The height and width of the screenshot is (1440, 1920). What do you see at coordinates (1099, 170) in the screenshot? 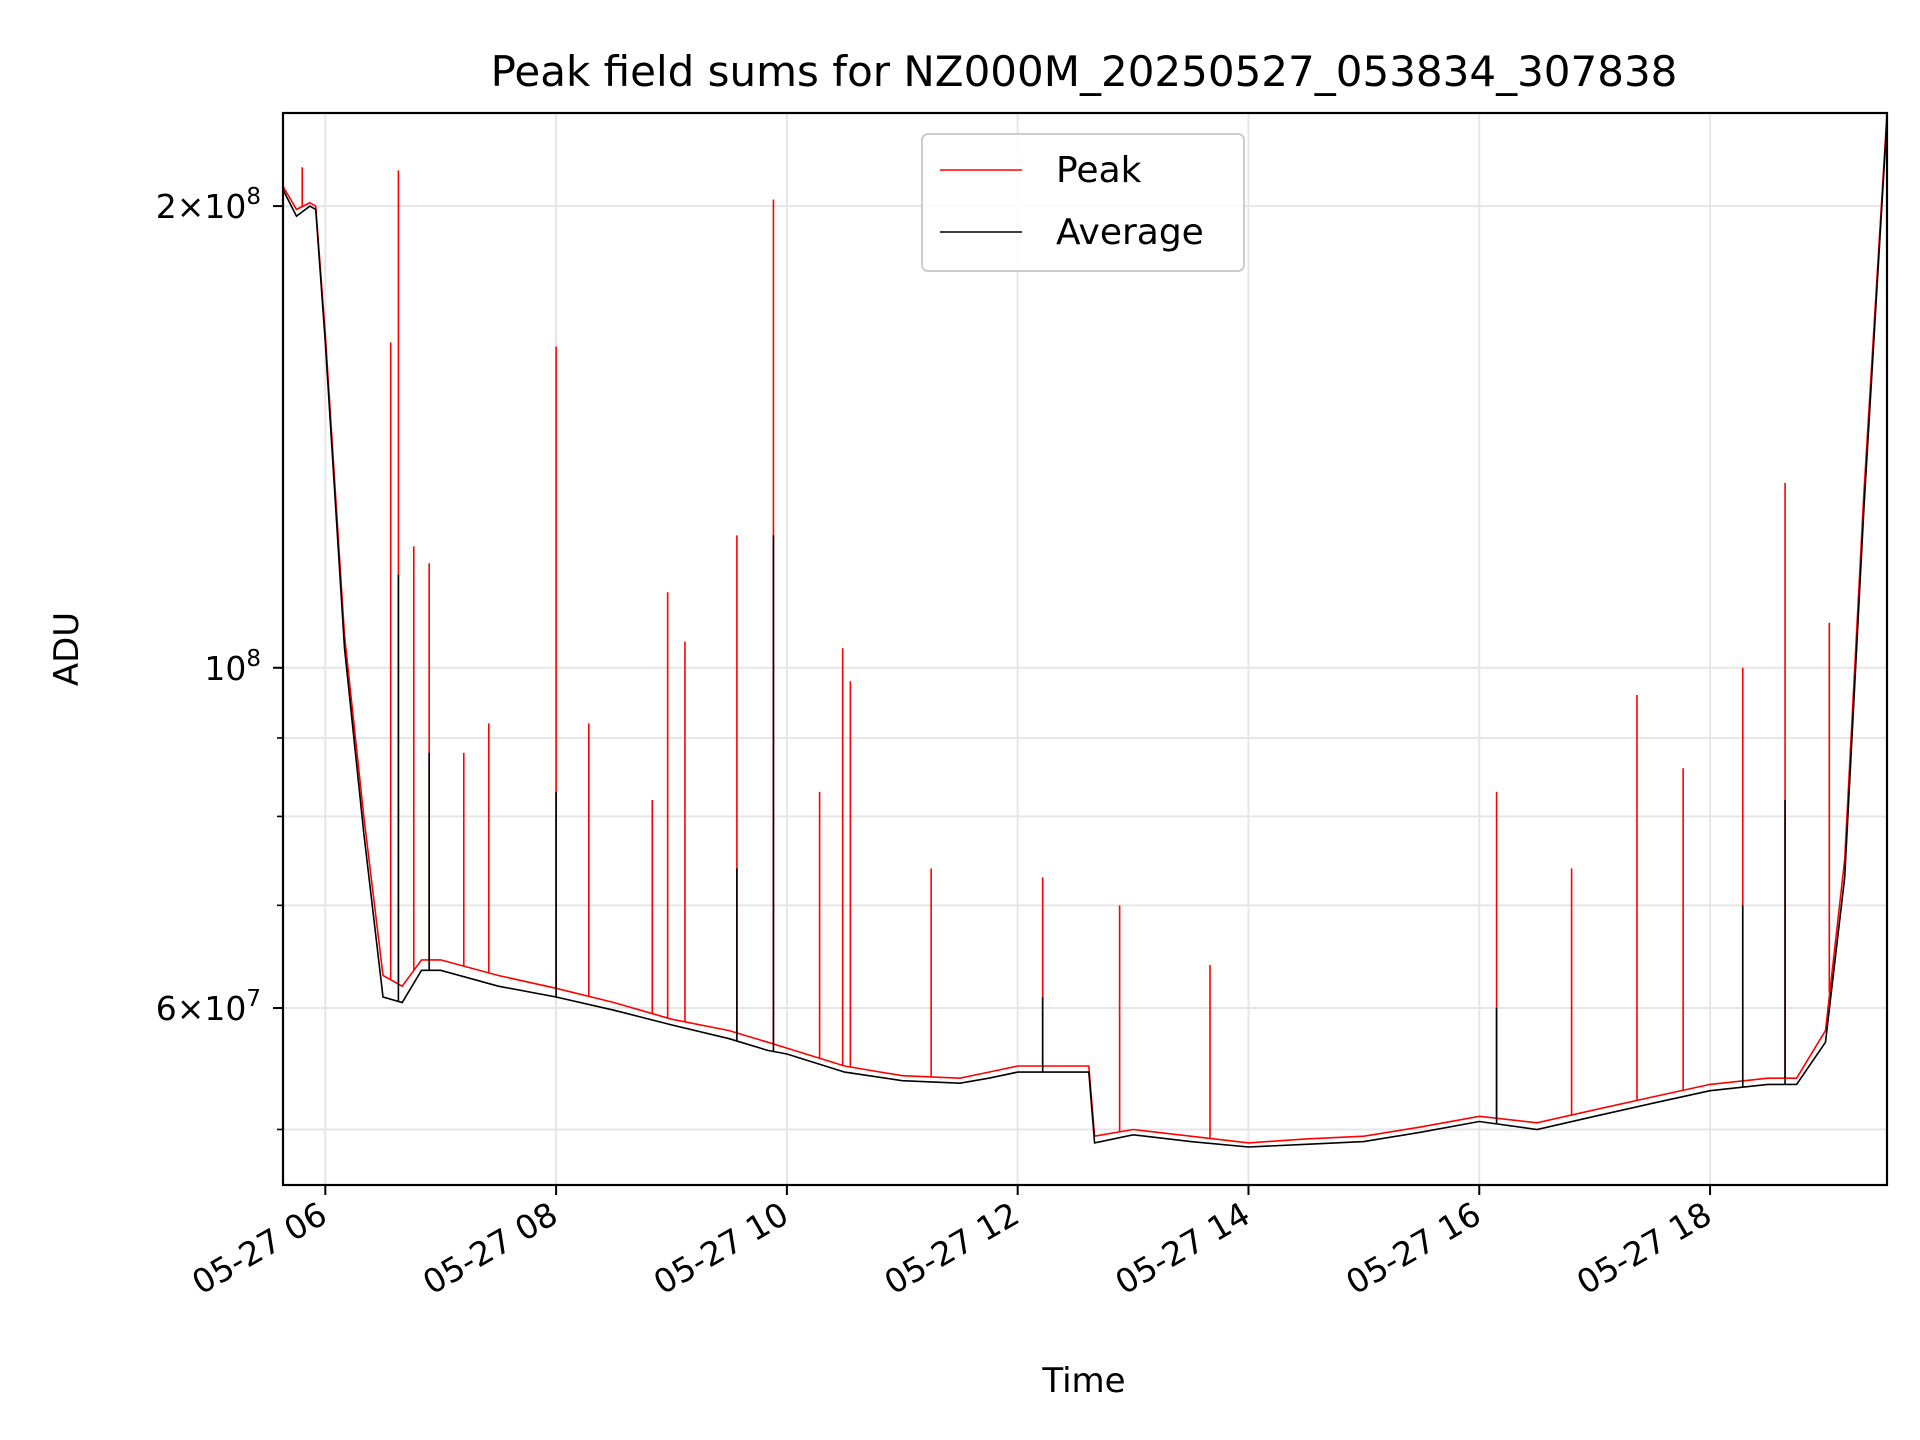
I see `legend-label-peak: Peak` at bounding box center [1099, 170].